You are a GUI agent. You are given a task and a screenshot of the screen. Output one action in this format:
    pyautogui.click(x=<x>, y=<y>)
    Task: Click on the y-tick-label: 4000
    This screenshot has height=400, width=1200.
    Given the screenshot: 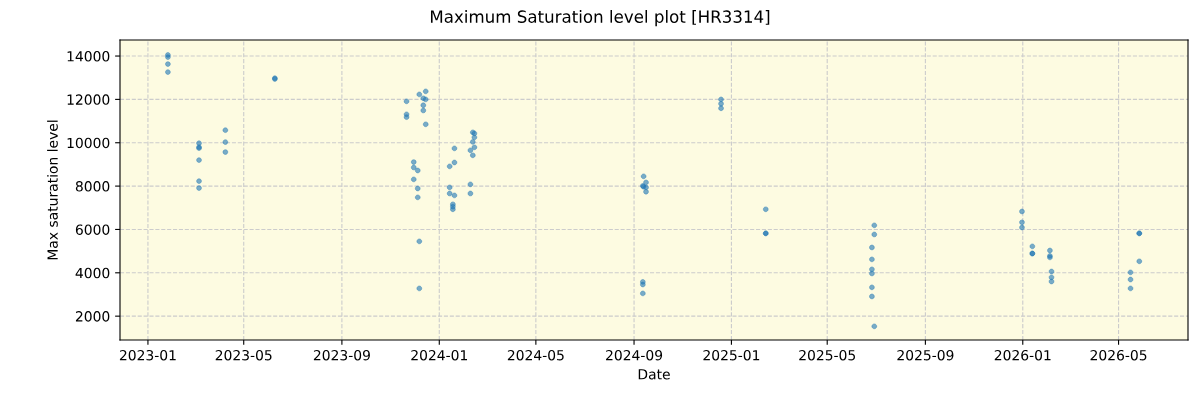 What is the action you would take?
    pyautogui.click(x=92, y=273)
    